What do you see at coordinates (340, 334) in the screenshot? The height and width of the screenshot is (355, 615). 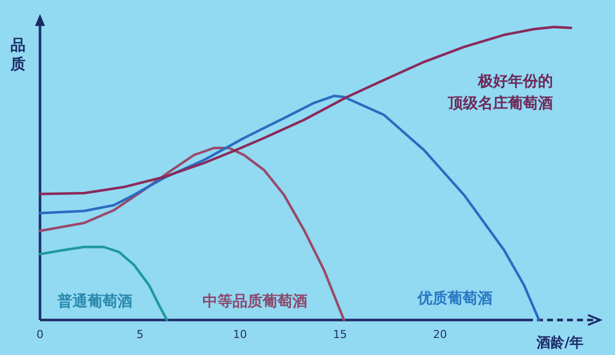 I see `x-tick-label: 15` at bounding box center [340, 334].